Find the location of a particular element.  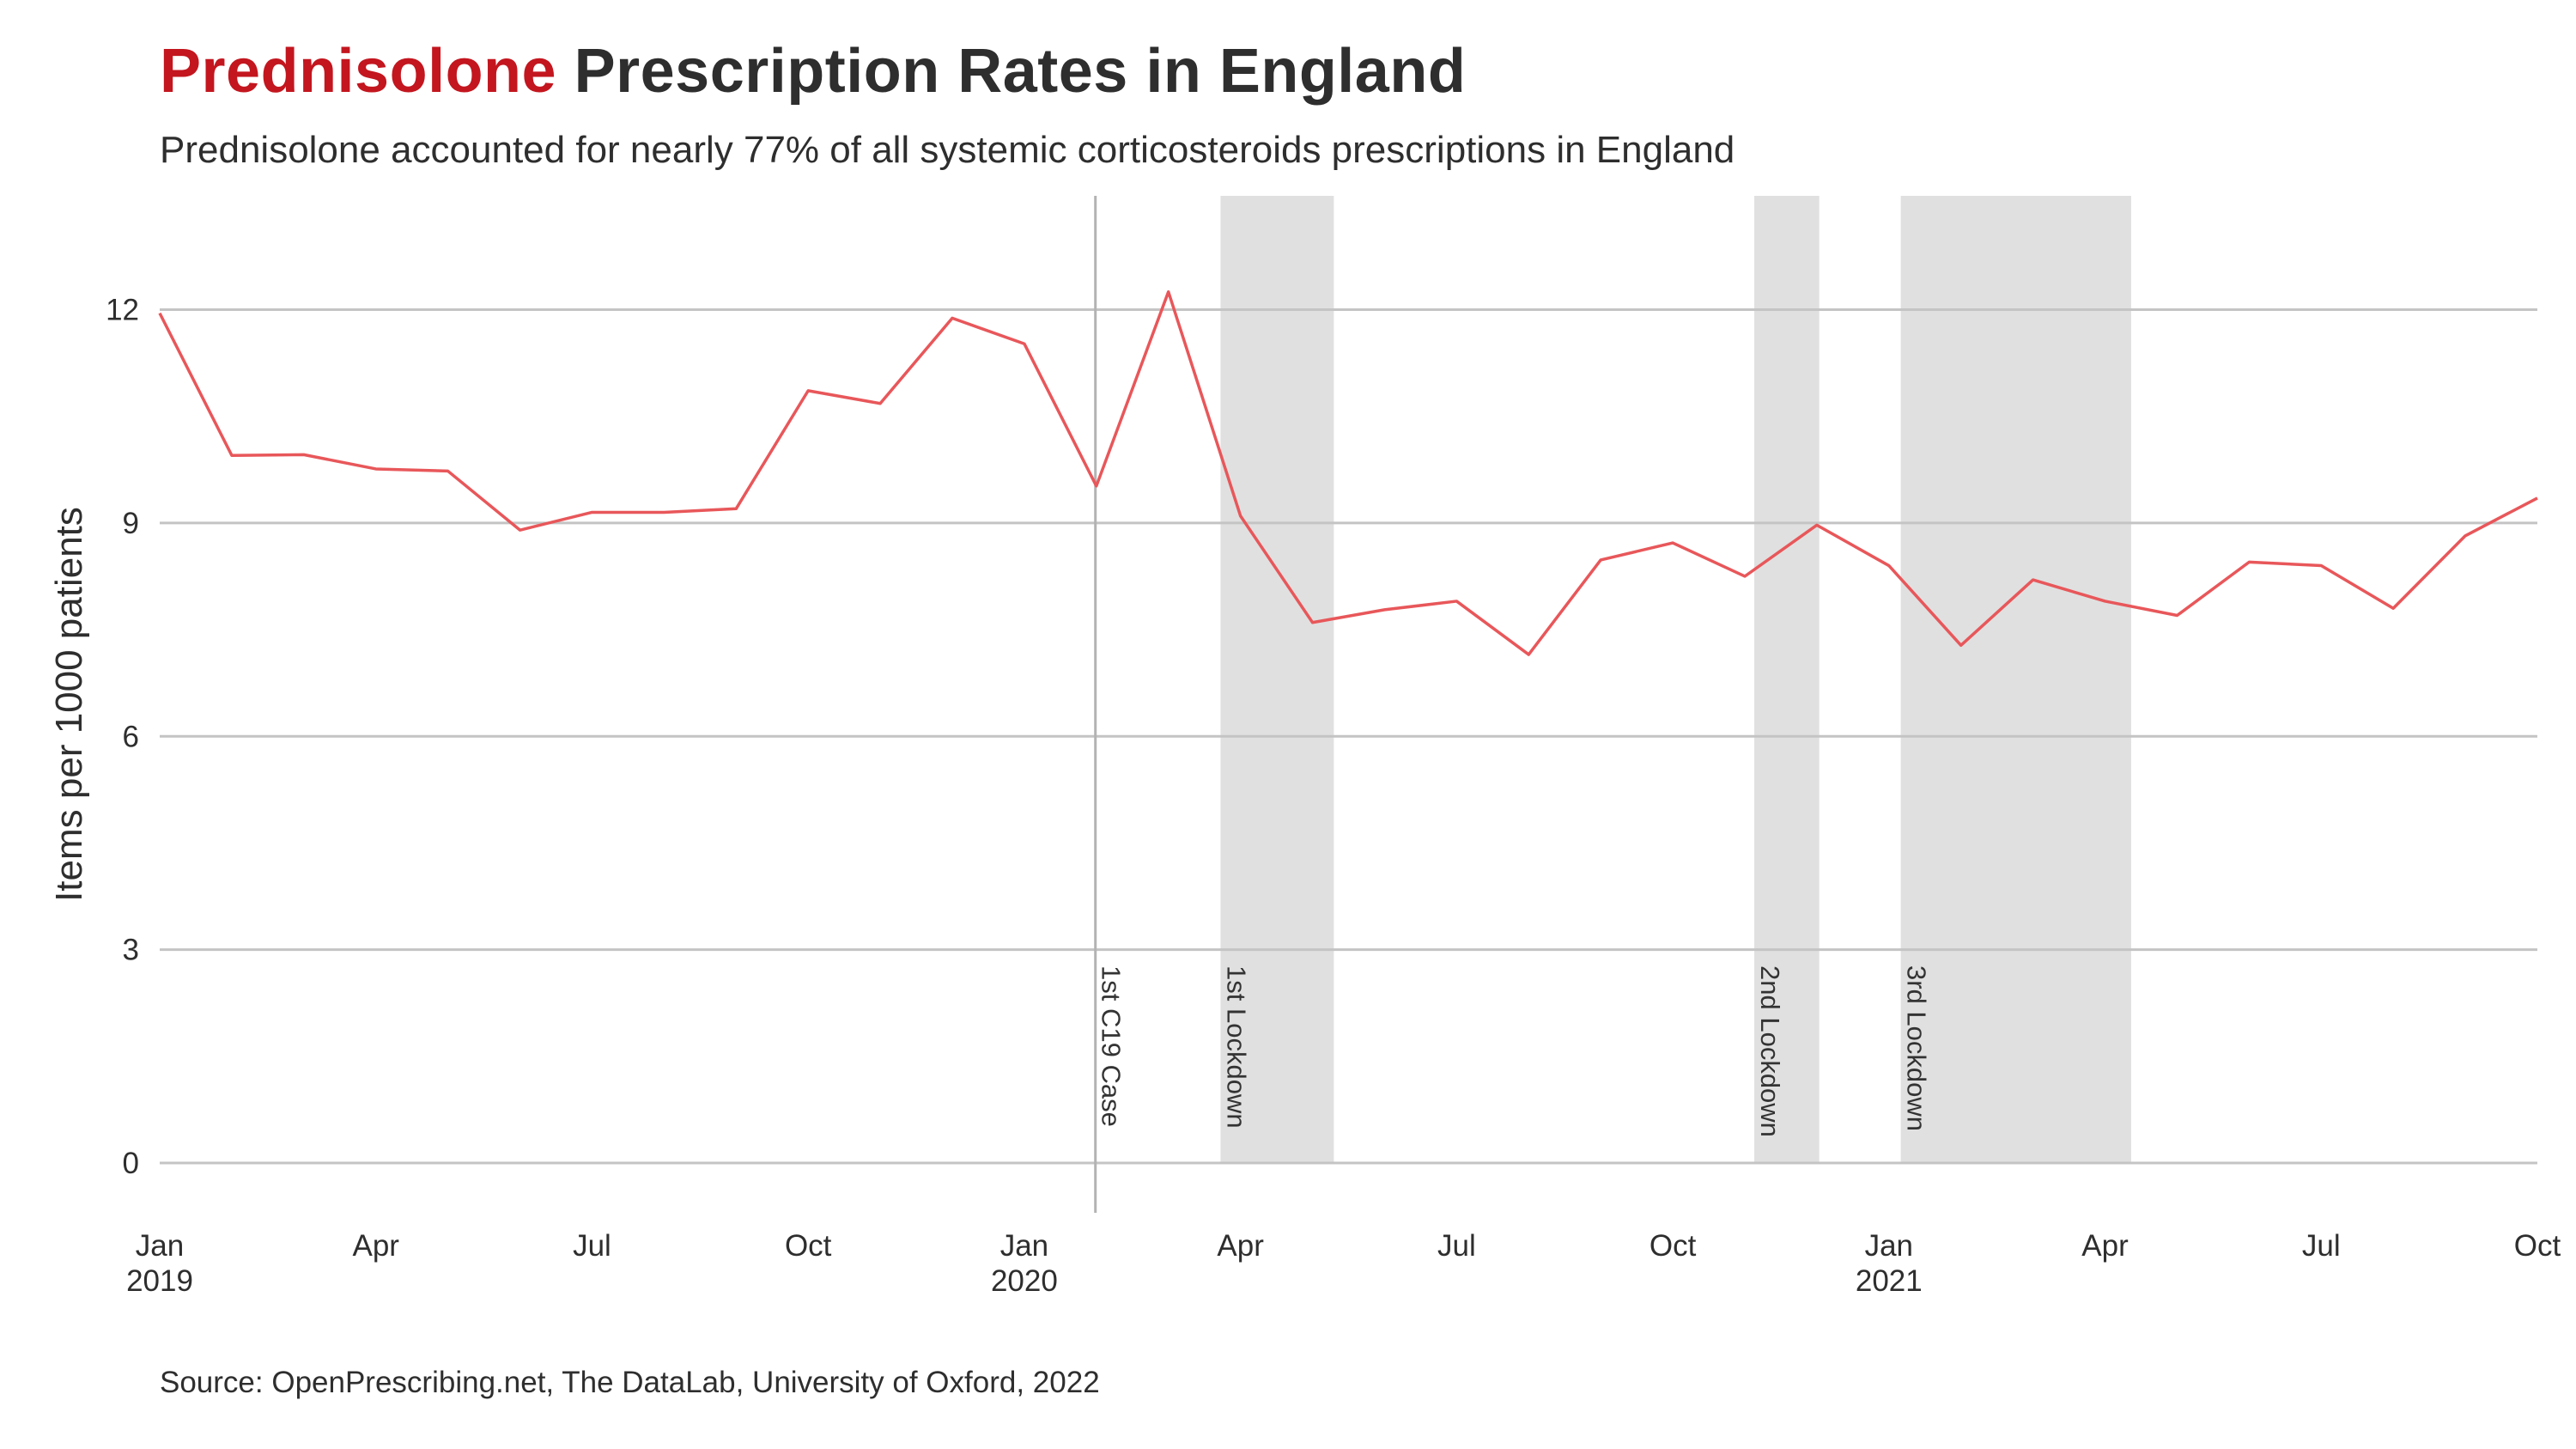

x-tick-year: 2021 is located at coordinates (1889, 1281).